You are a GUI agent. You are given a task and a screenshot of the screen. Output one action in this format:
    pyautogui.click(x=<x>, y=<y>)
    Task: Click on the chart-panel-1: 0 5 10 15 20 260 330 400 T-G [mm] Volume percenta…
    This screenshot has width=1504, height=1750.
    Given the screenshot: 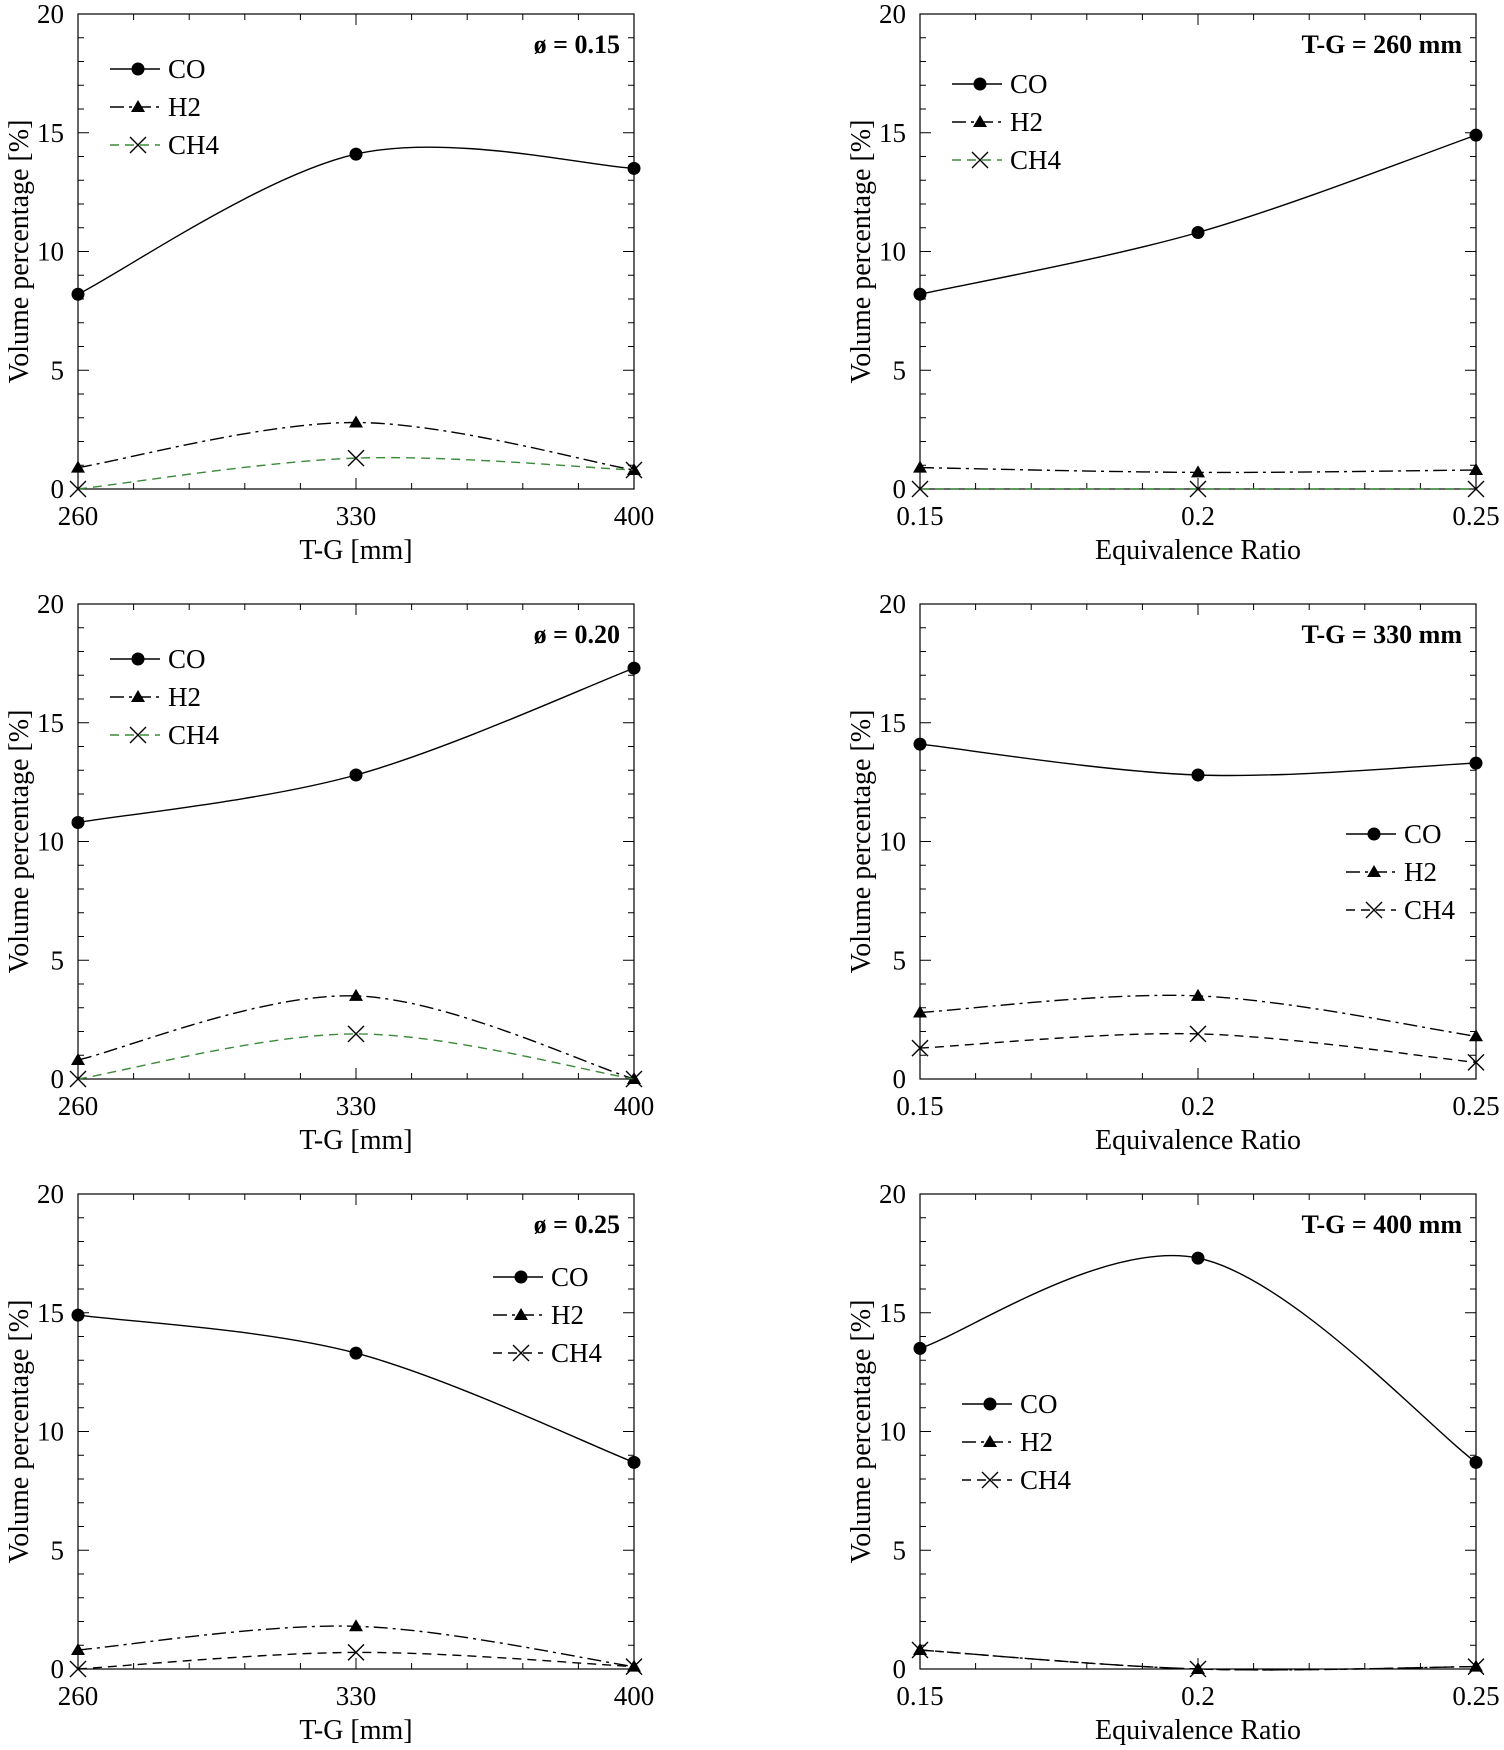 What is the action you would take?
    pyautogui.click(x=329, y=283)
    